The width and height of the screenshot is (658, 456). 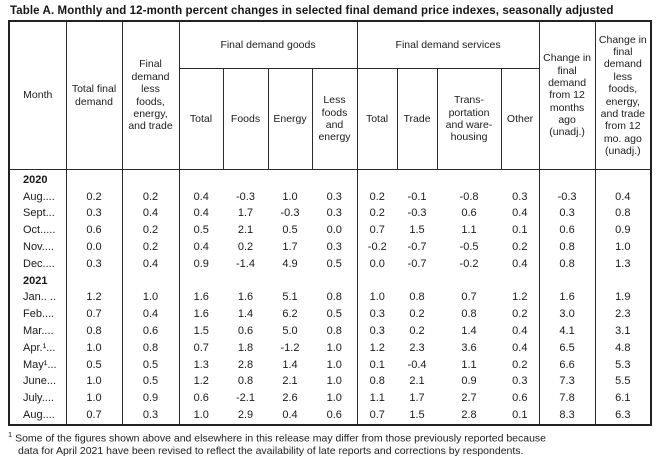 I want to click on value-cell: 1.7, so click(x=245, y=213).